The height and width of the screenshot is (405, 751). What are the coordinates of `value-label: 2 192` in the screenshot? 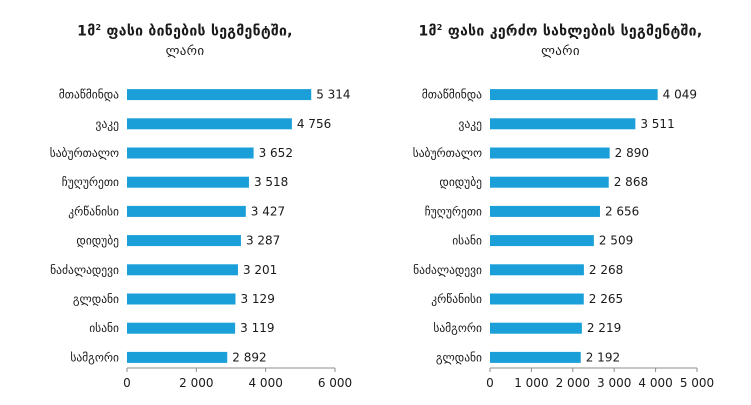 It's located at (603, 357).